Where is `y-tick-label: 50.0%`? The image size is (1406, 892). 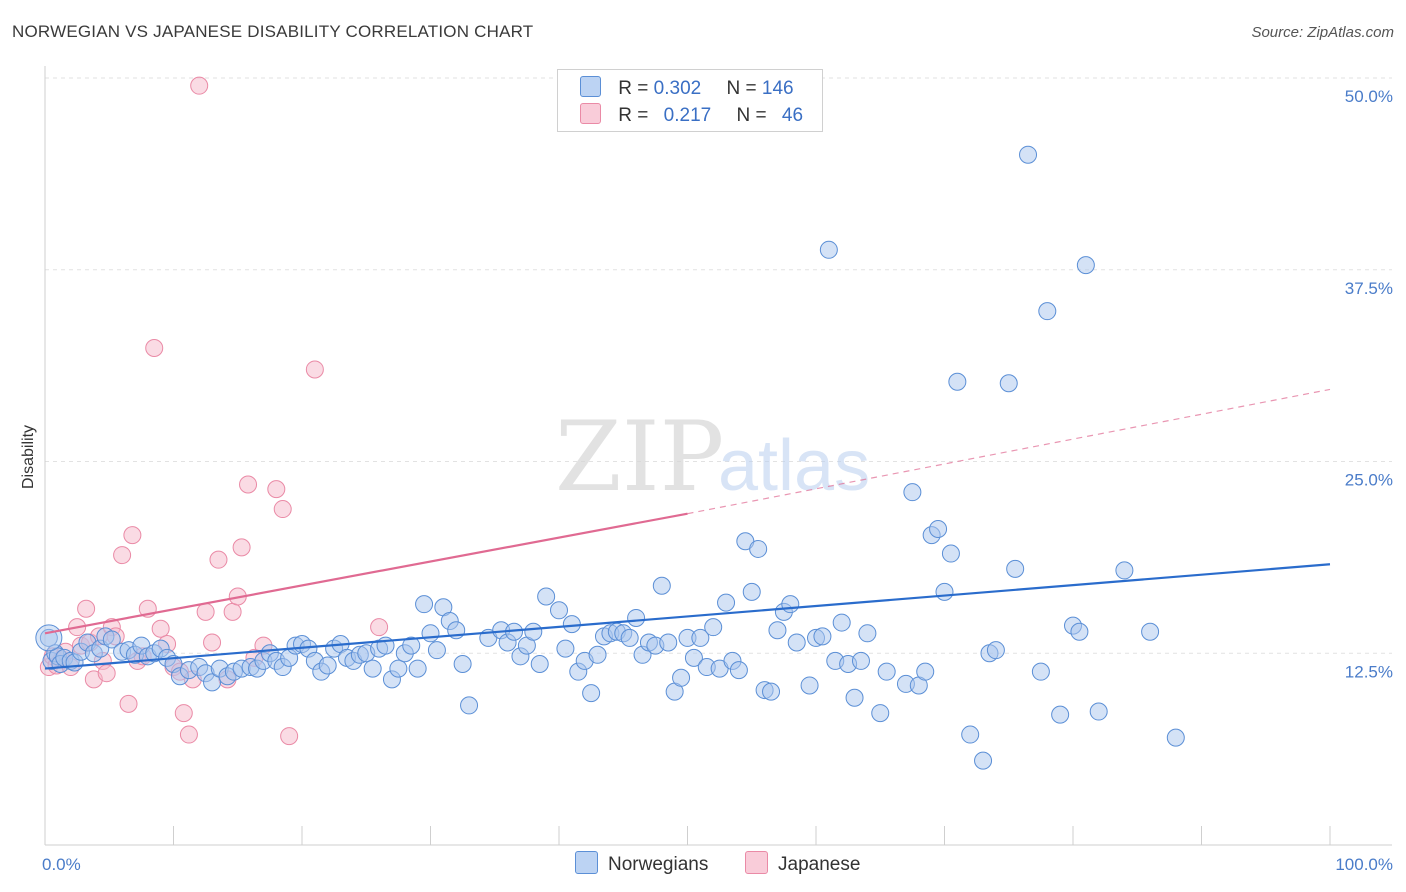 y-tick-label: 50.0% is located at coordinates (1369, 96).